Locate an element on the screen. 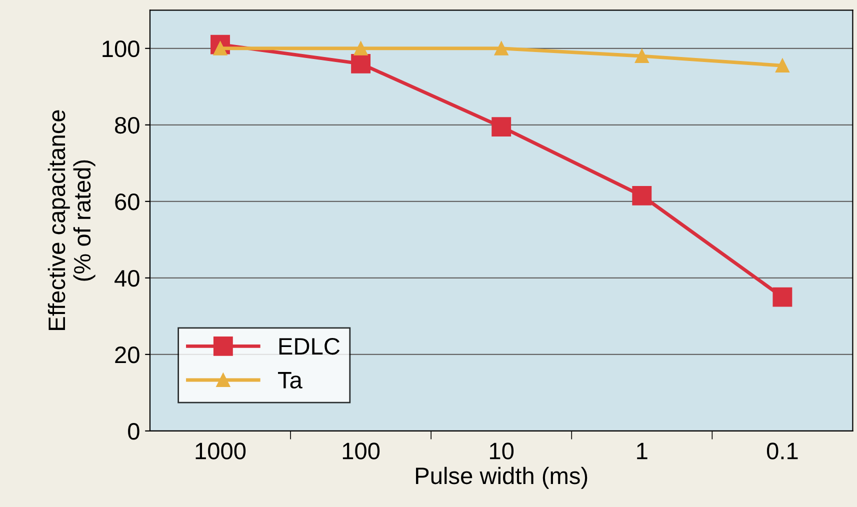 The height and width of the screenshot is (507, 857). x-tick-label: 1 is located at coordinates (642, 451).